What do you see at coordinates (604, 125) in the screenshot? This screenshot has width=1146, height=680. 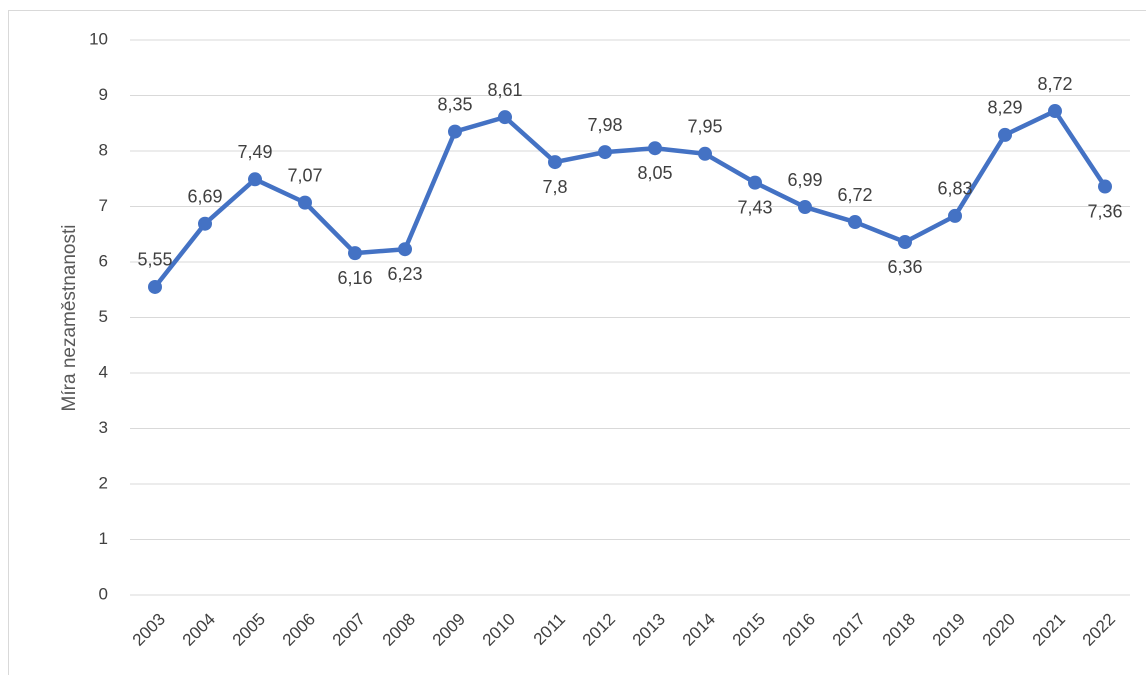 I see `data-label: 7,98` at bounding box center [604, 125].